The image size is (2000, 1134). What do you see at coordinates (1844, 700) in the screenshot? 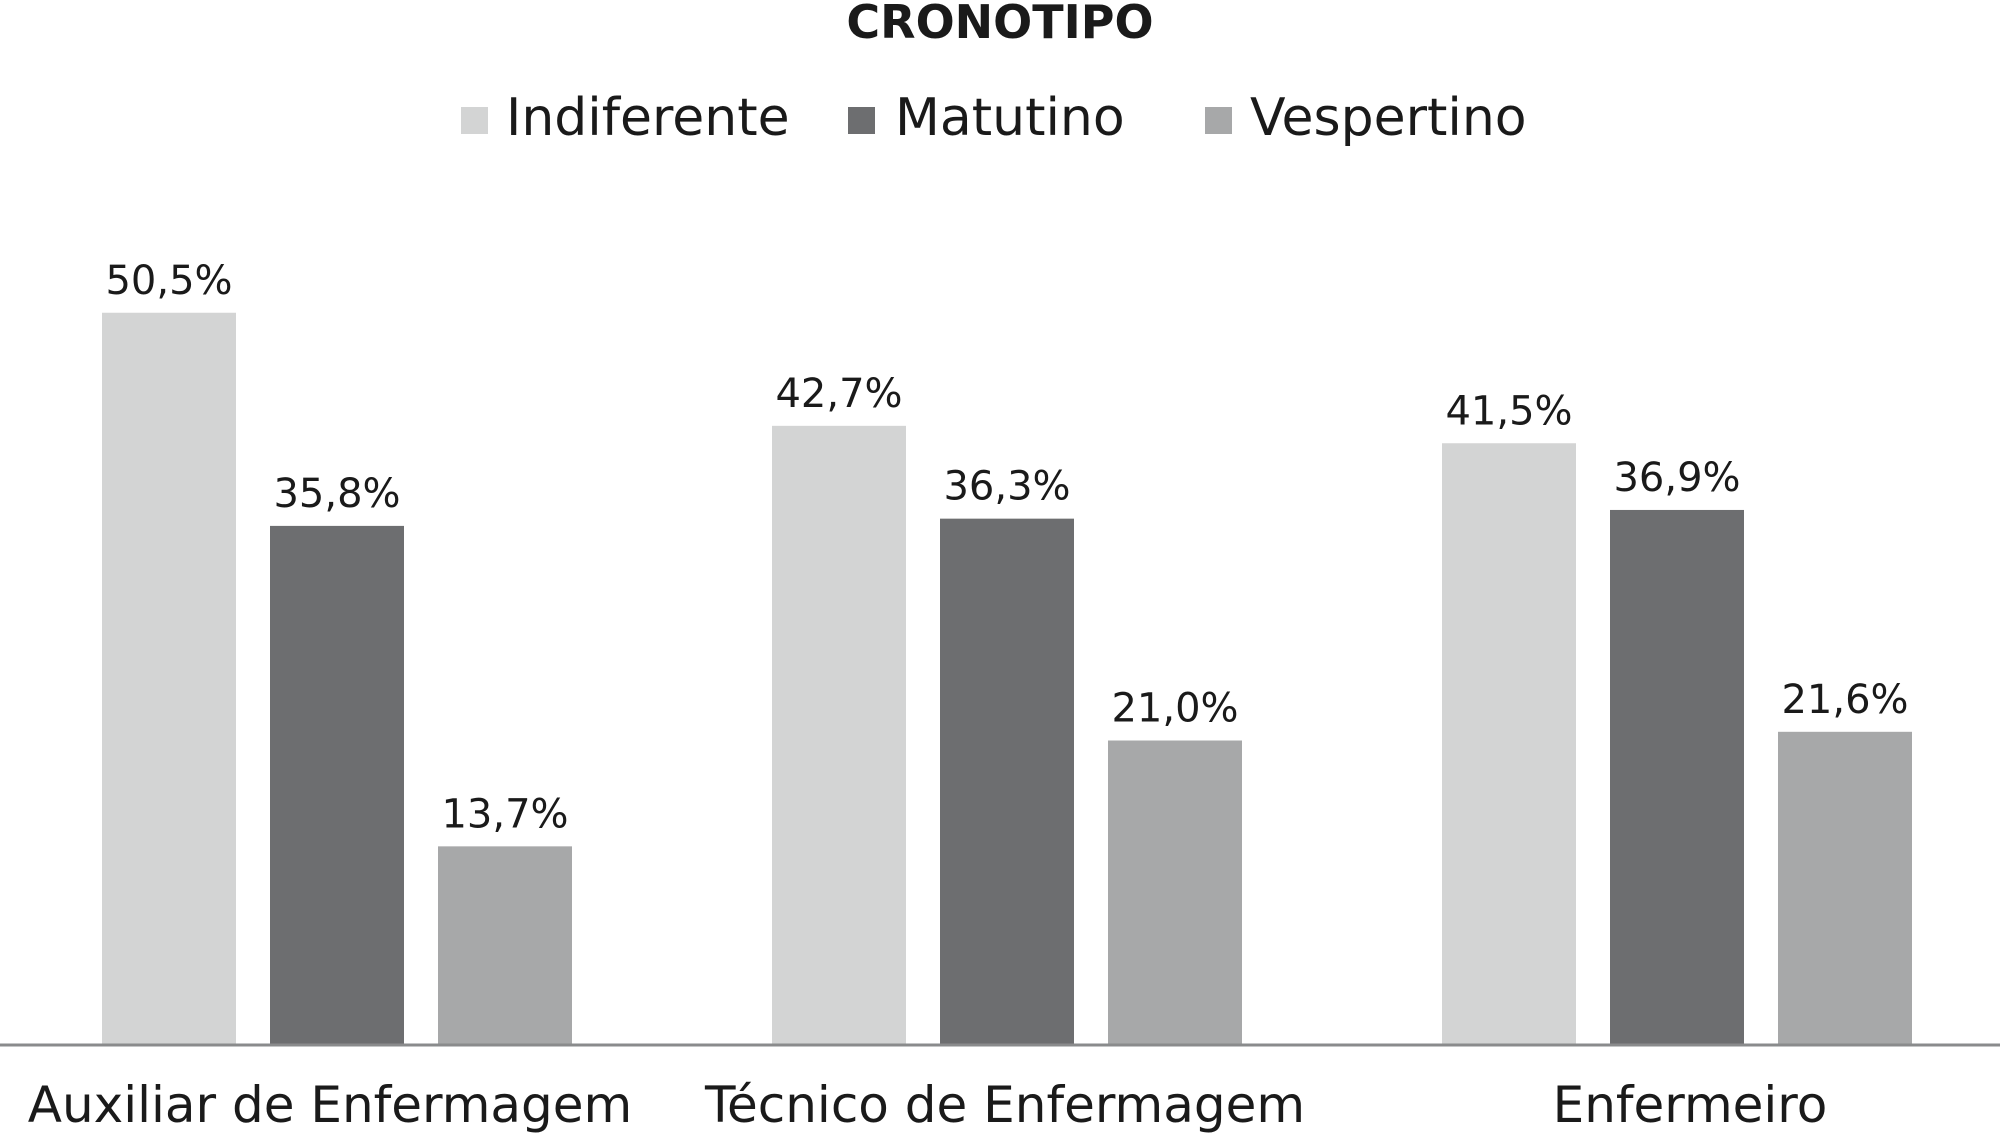
I see `data-label-3-3: 21,6%` at bounding box center [1844, 700].